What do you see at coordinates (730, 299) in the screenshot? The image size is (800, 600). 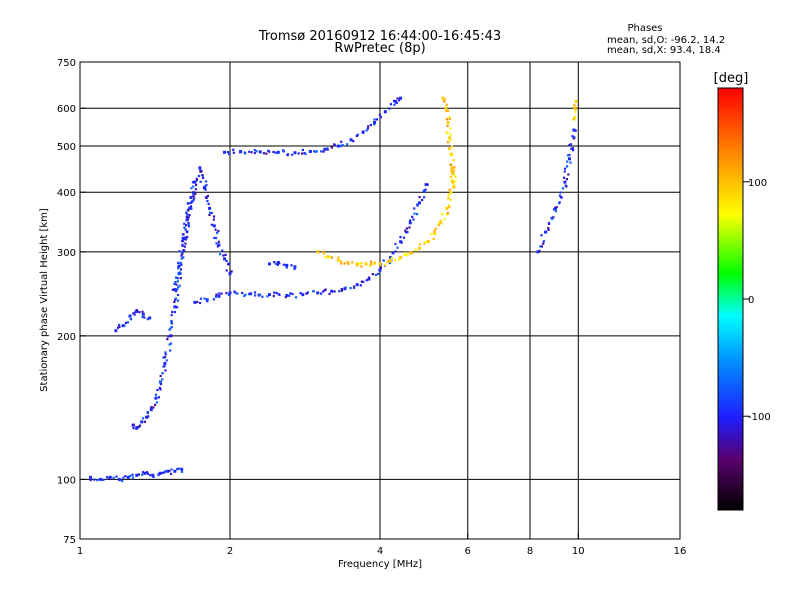 I see `colorbar` at bounding box center [730, 299].